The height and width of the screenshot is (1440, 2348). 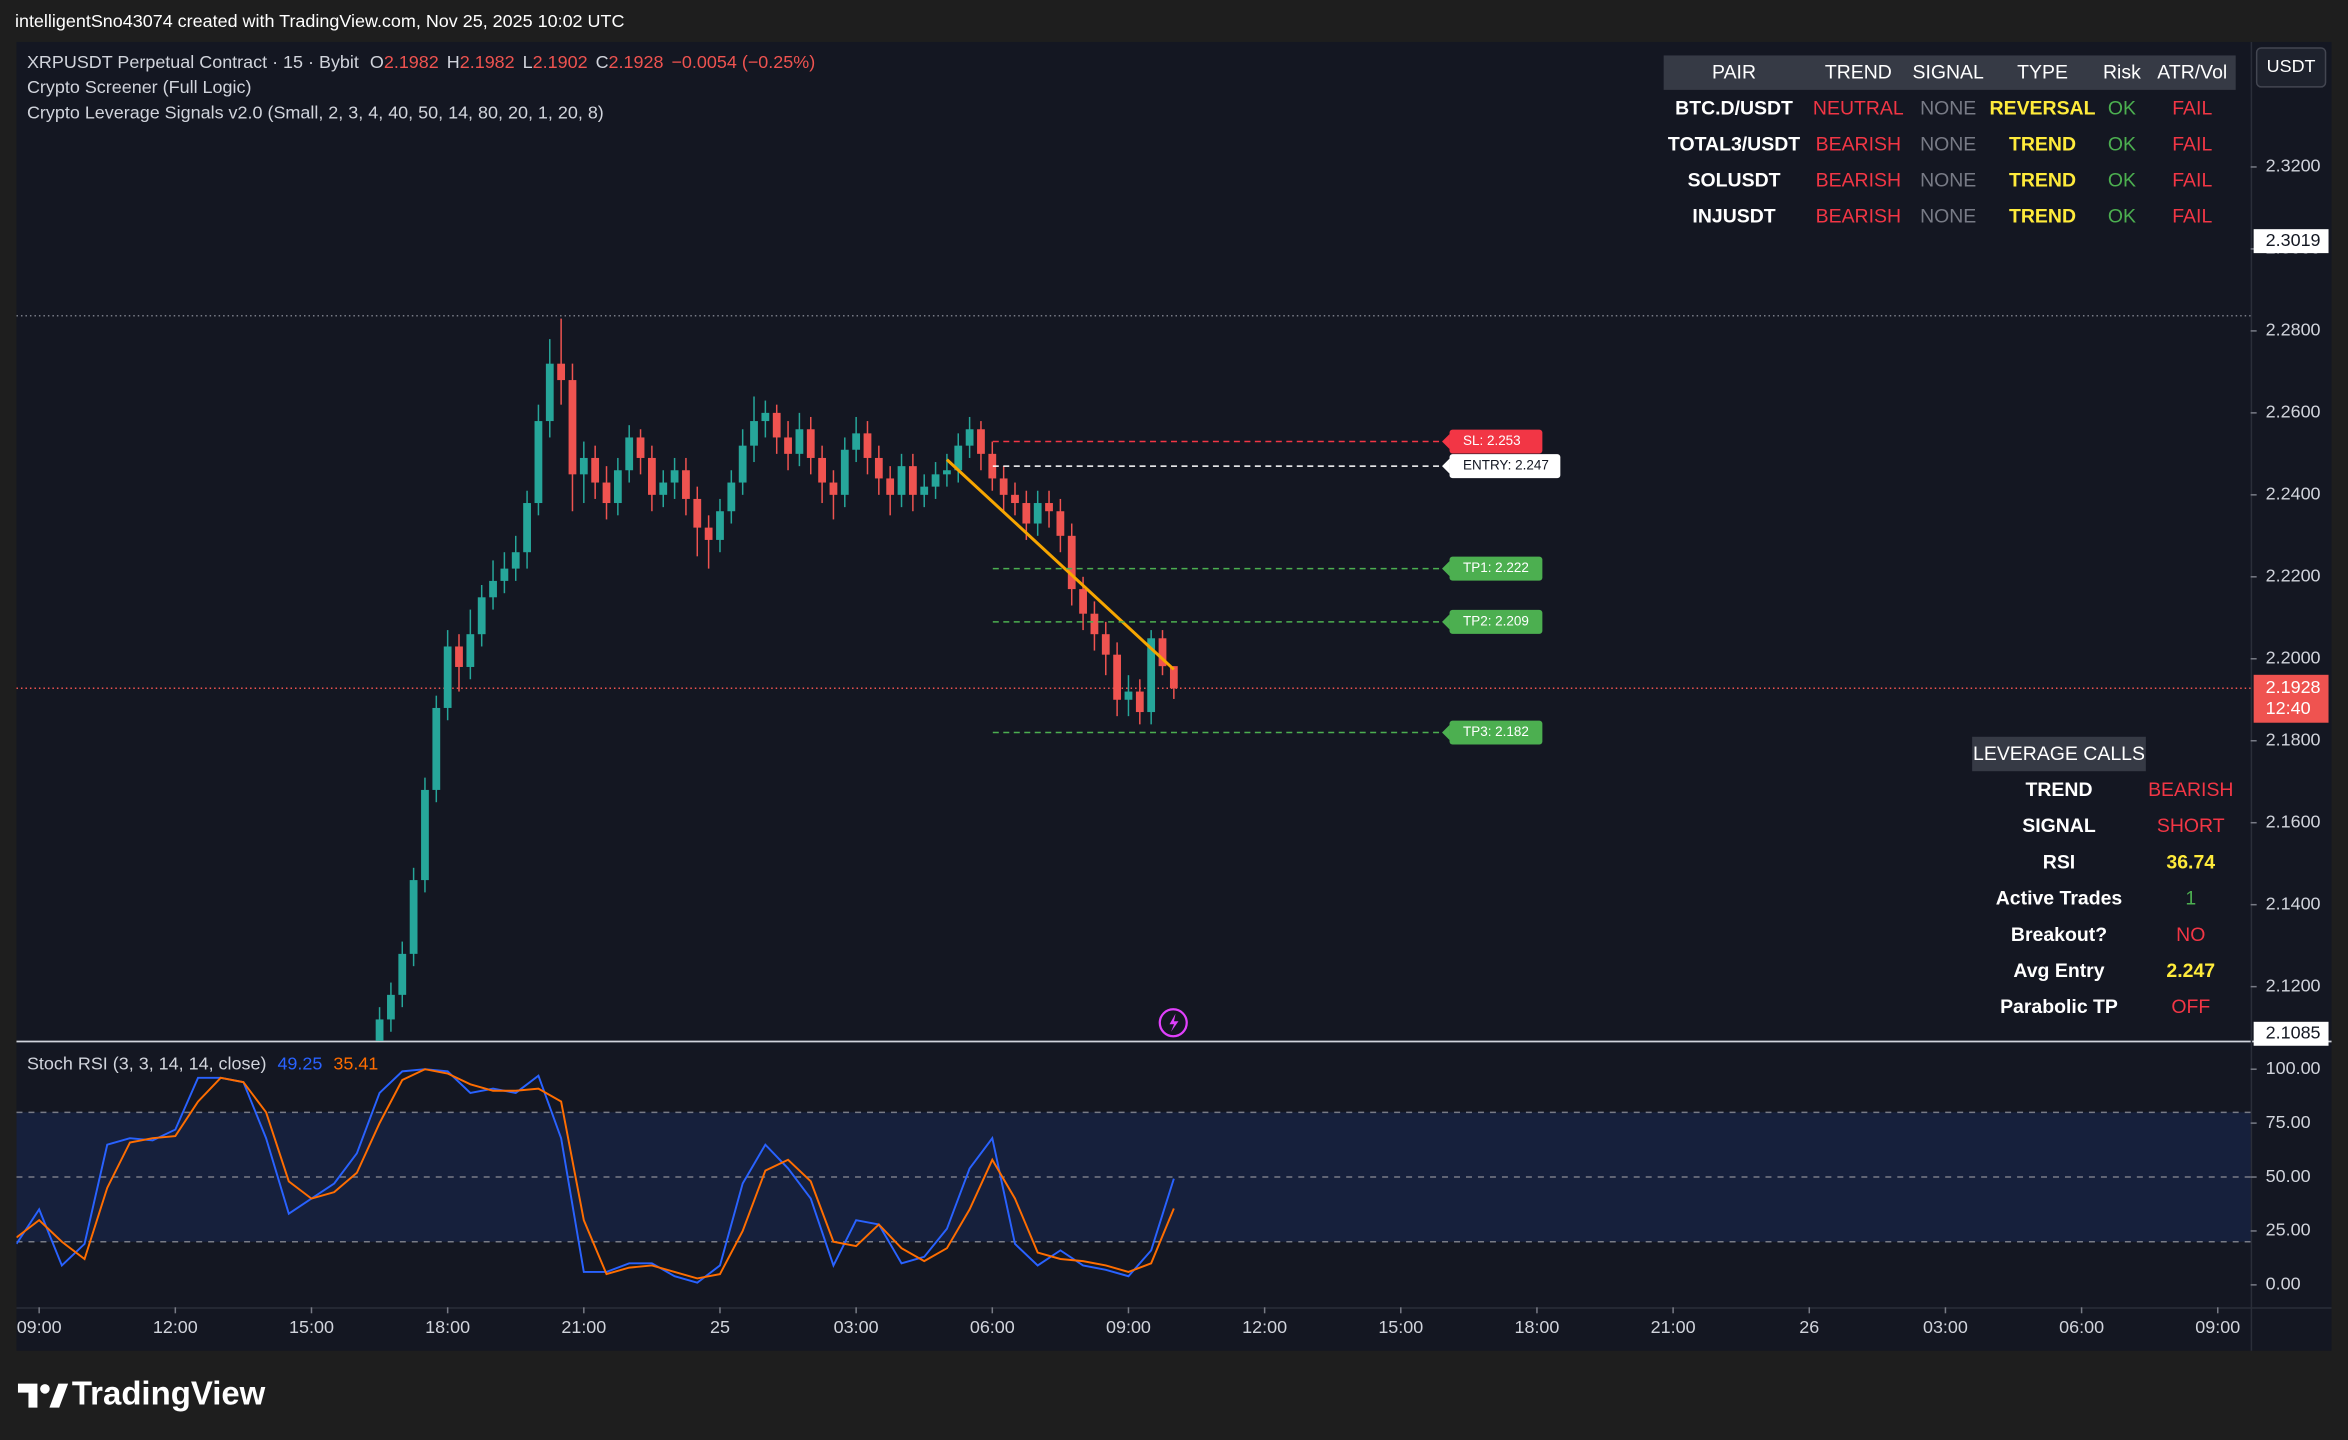 I want to click on symbol: XRPUSDT Perpetual Contract · 15 · Bybit, so click(x=193, y=62).